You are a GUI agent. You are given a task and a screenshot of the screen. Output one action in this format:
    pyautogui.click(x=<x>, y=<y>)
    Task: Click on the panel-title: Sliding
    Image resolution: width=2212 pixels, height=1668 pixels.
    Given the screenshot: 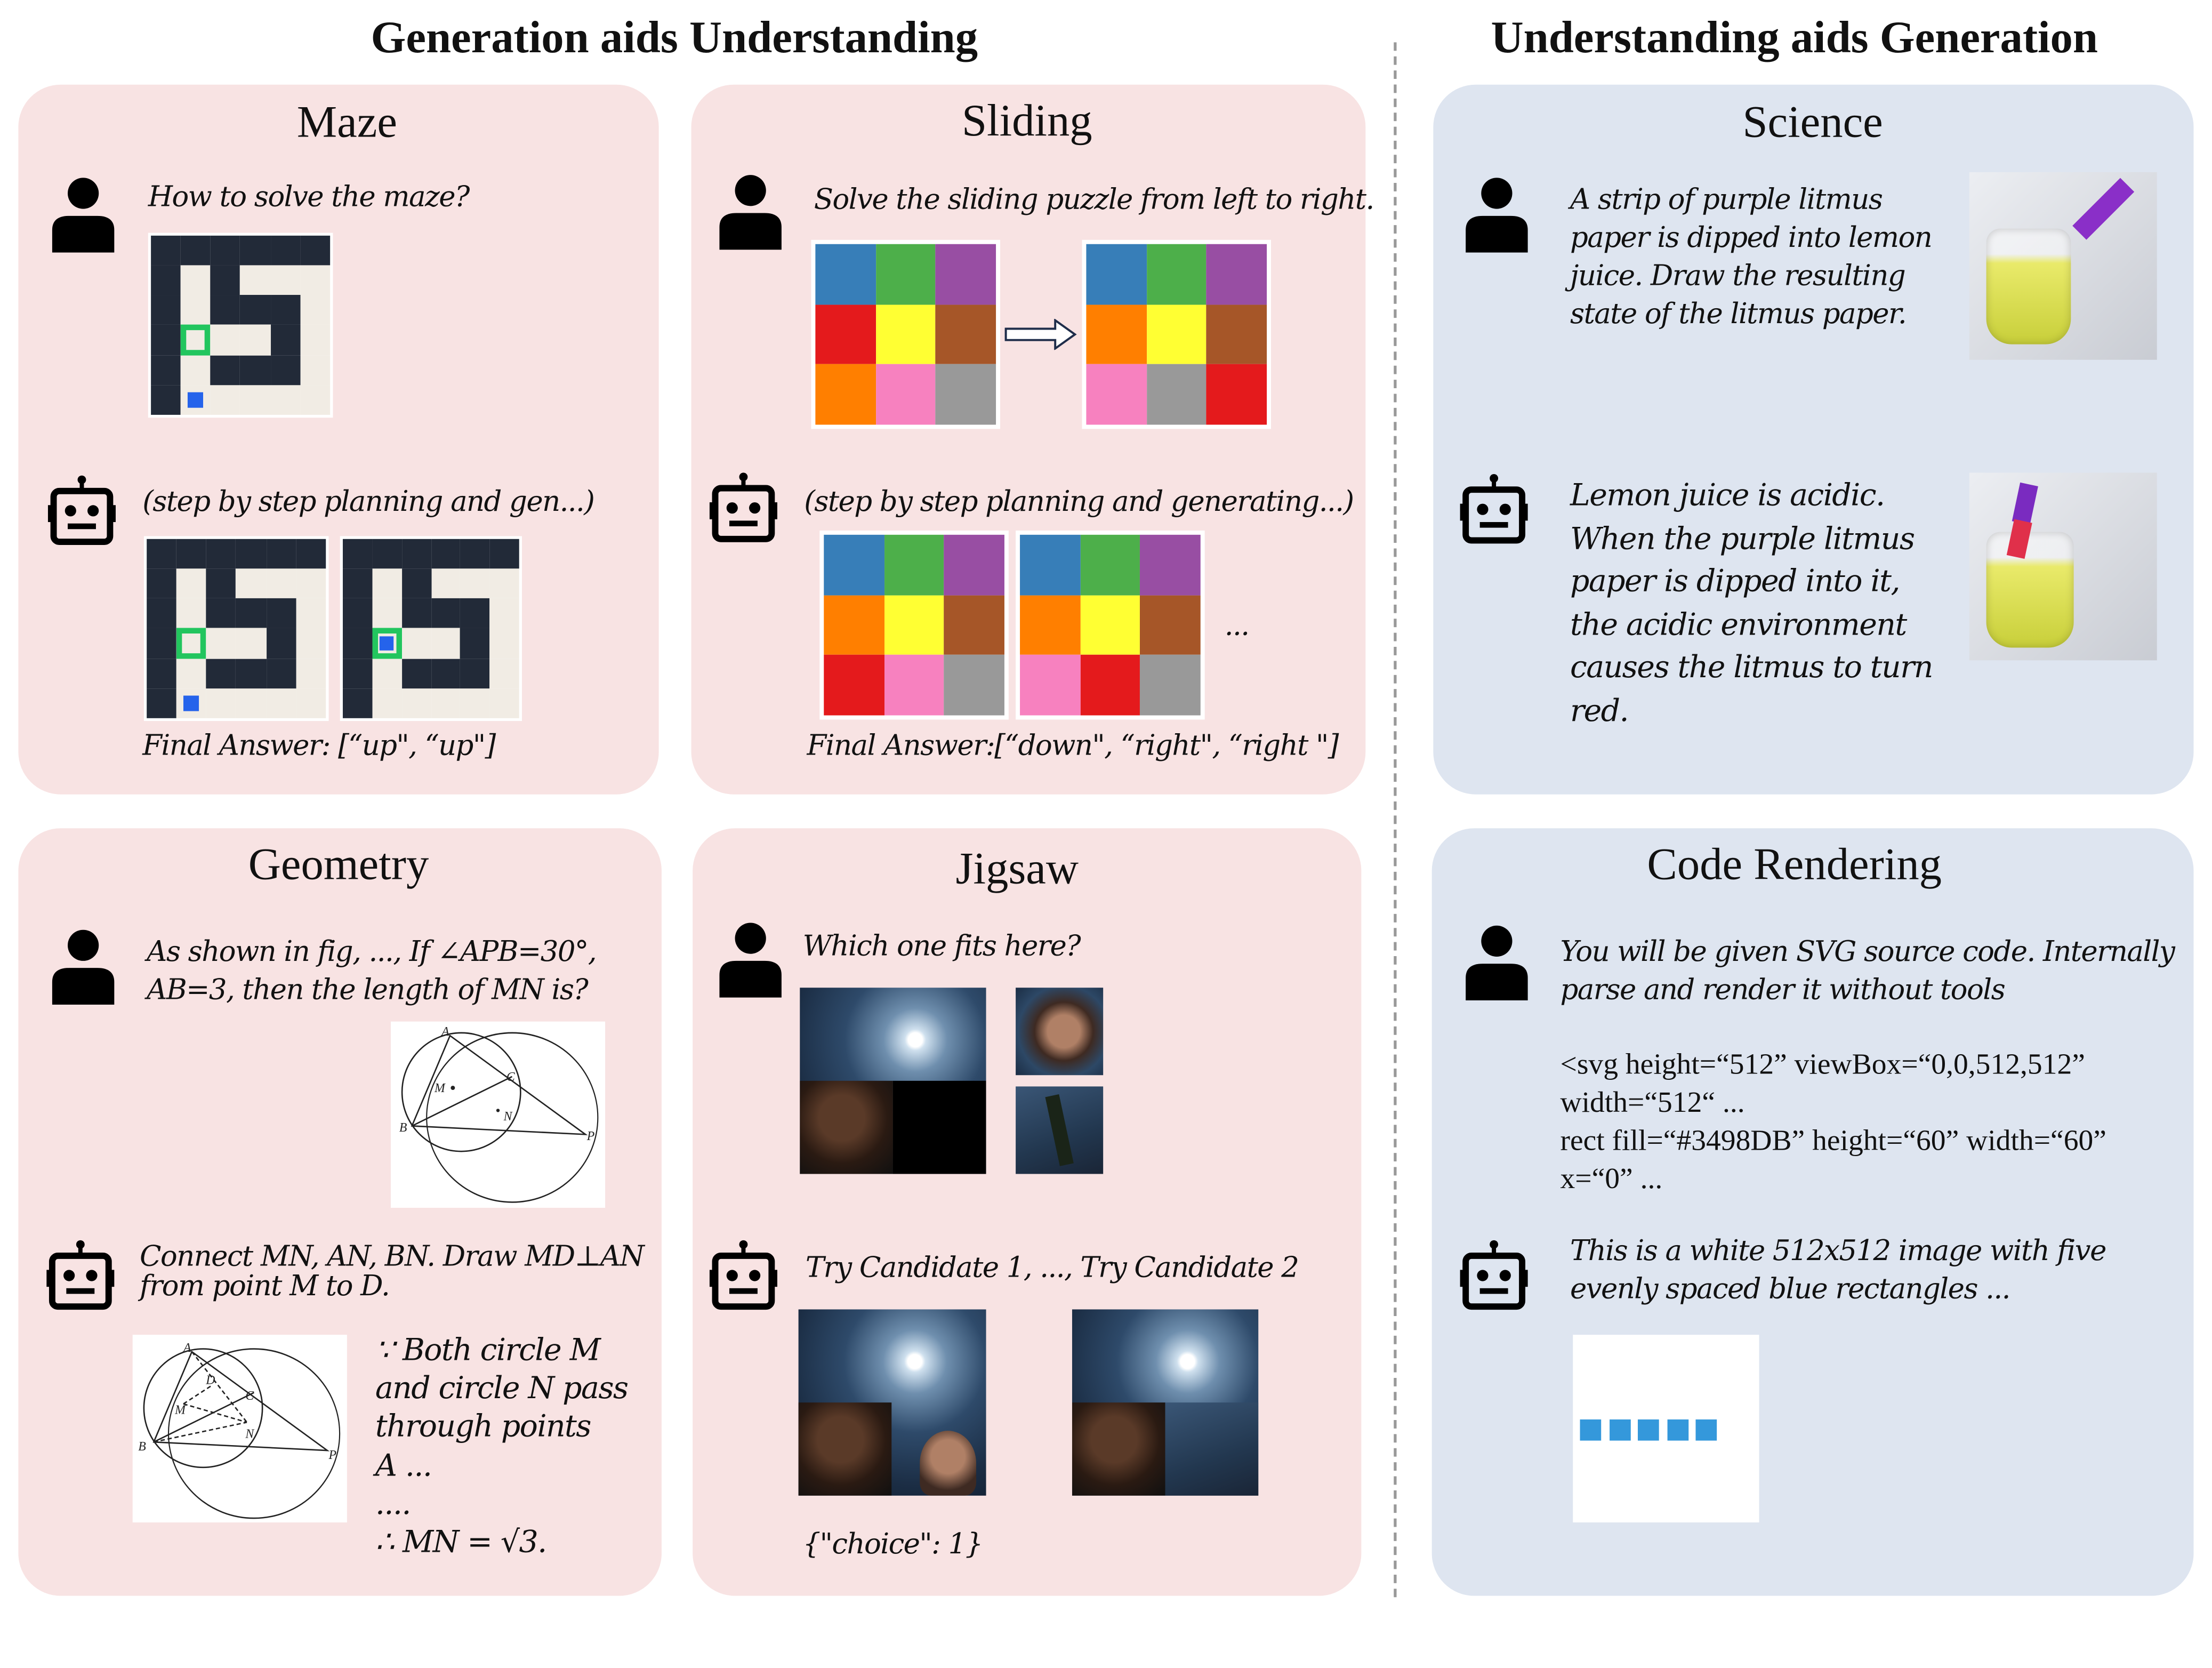 What is the action you would take?
    pyautogui.click(x=1027, y=120)
    